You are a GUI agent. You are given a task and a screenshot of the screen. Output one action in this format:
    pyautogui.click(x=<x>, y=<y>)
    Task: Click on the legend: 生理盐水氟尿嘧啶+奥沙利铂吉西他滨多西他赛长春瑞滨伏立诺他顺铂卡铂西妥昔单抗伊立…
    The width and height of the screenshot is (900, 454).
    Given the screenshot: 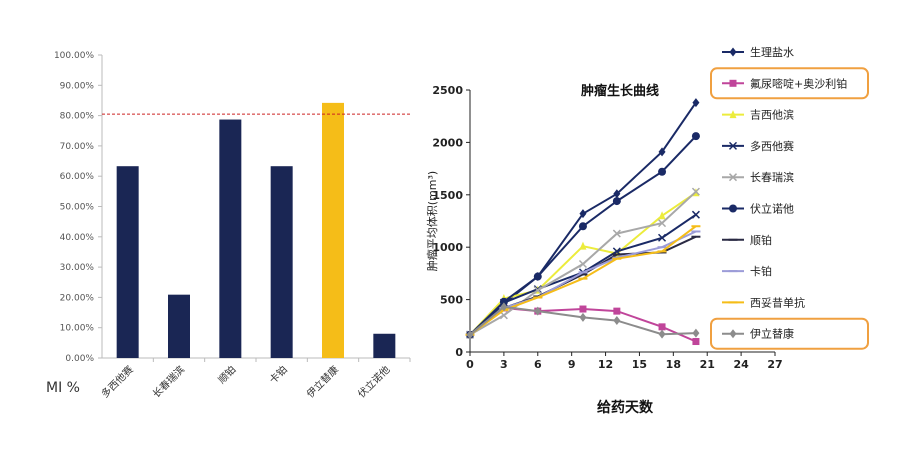 What is the action you would take?
    pyautogui.click(x=789, y=197)
    